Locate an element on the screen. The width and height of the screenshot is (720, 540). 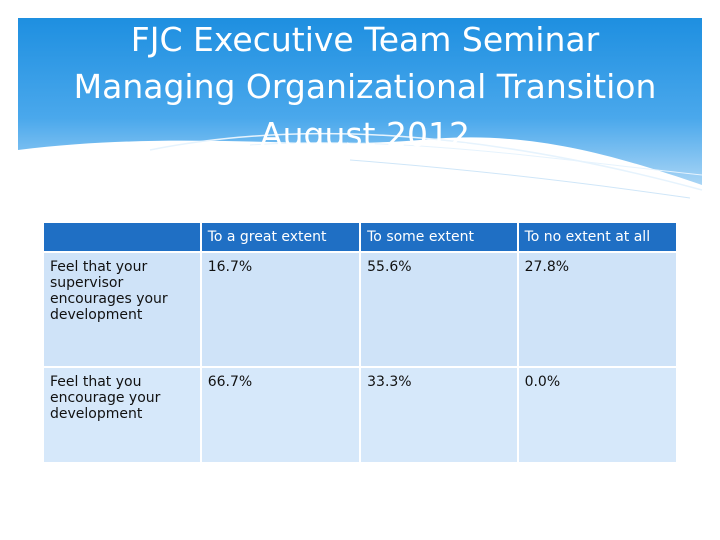
column-header: To no extent at all is located at coordinates (597, 237).